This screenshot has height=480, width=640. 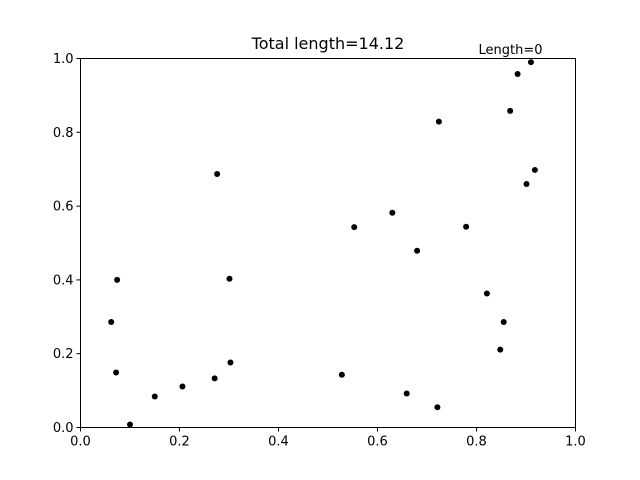 I want to click on x-tick-label: 0.0, so click(x=80, y=442).